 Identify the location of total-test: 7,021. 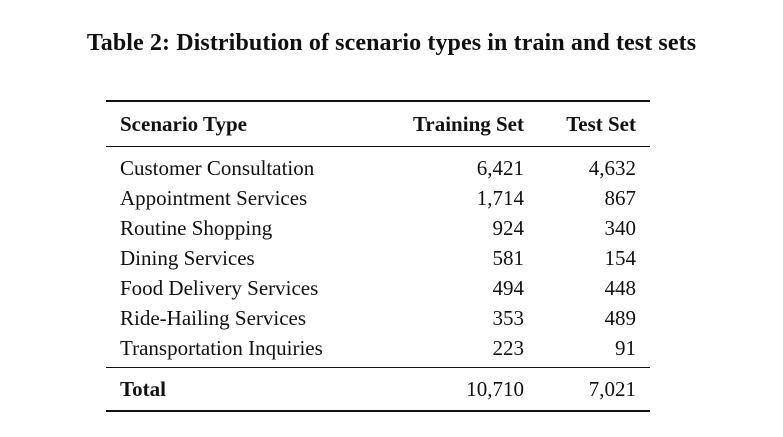
(612, 388).